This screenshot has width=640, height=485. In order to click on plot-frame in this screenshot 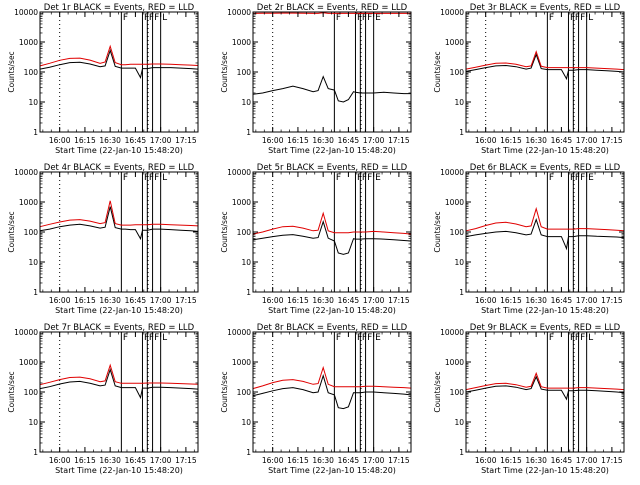, I will do `click(545, 72)`.